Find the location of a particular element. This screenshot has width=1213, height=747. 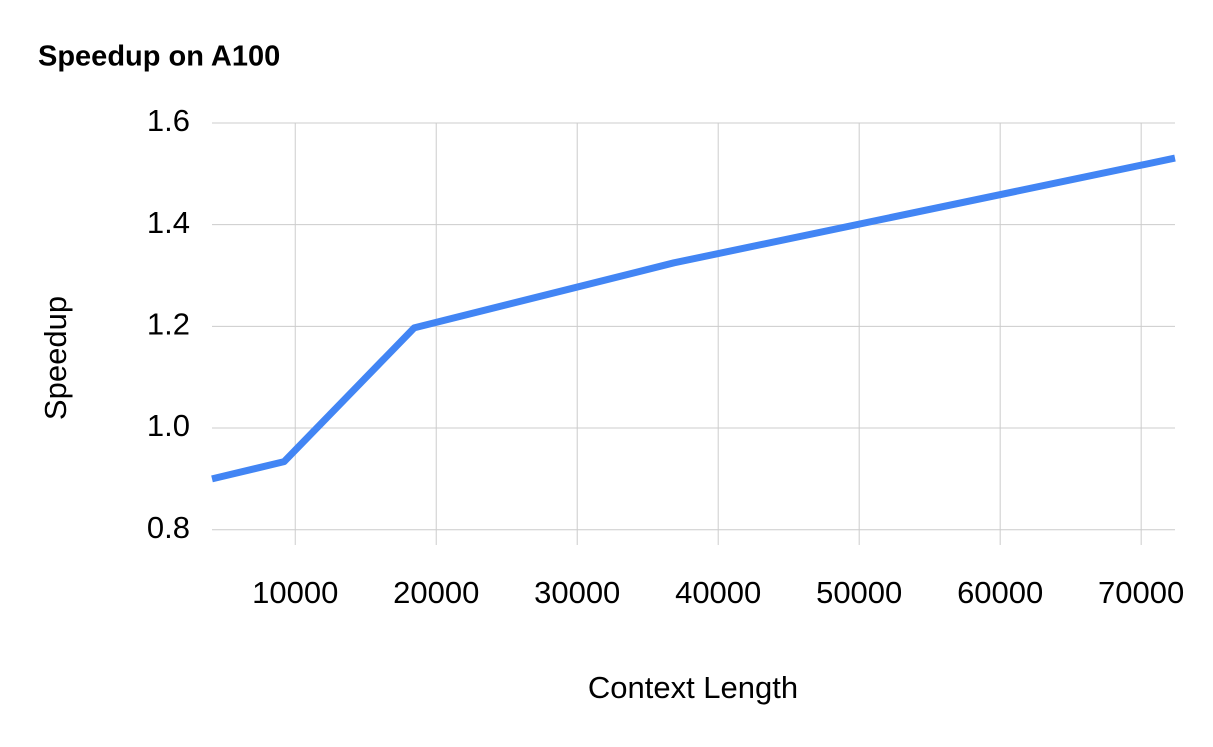

x-tick-label: 50000 is located at coordinates (859, 592).